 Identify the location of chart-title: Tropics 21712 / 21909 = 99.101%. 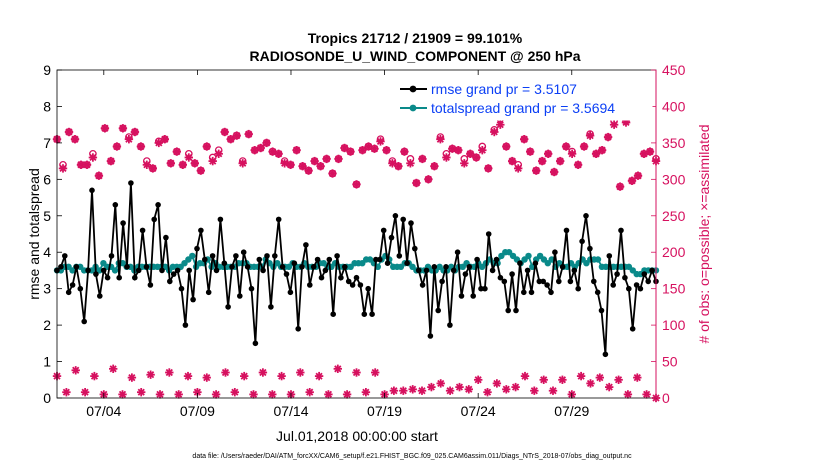
(415, 38).